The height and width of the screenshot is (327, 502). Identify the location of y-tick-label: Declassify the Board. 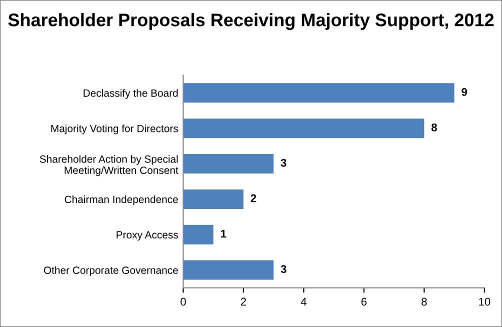
(131, 94).